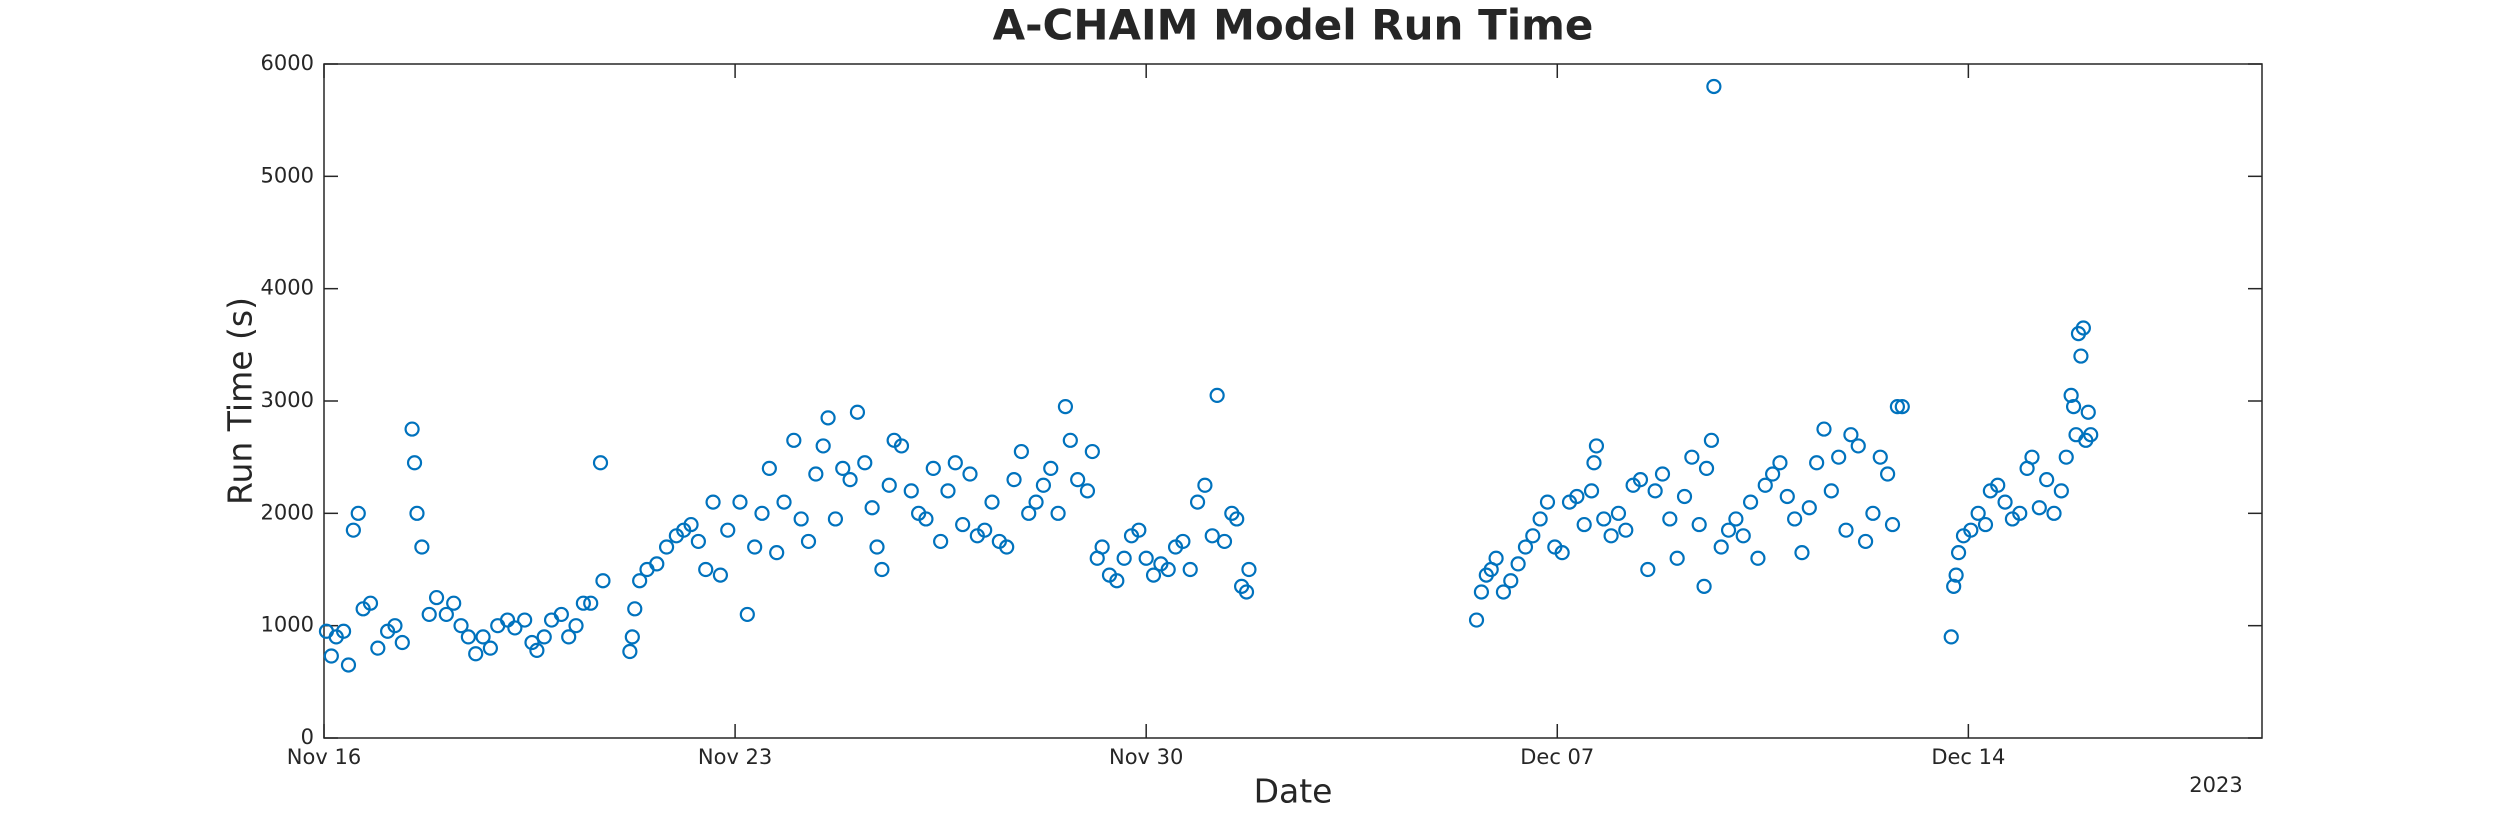 This screenshot has width=2500, height=833. I want to click on x-tick-label: Dec 07, so click(1557, 757).